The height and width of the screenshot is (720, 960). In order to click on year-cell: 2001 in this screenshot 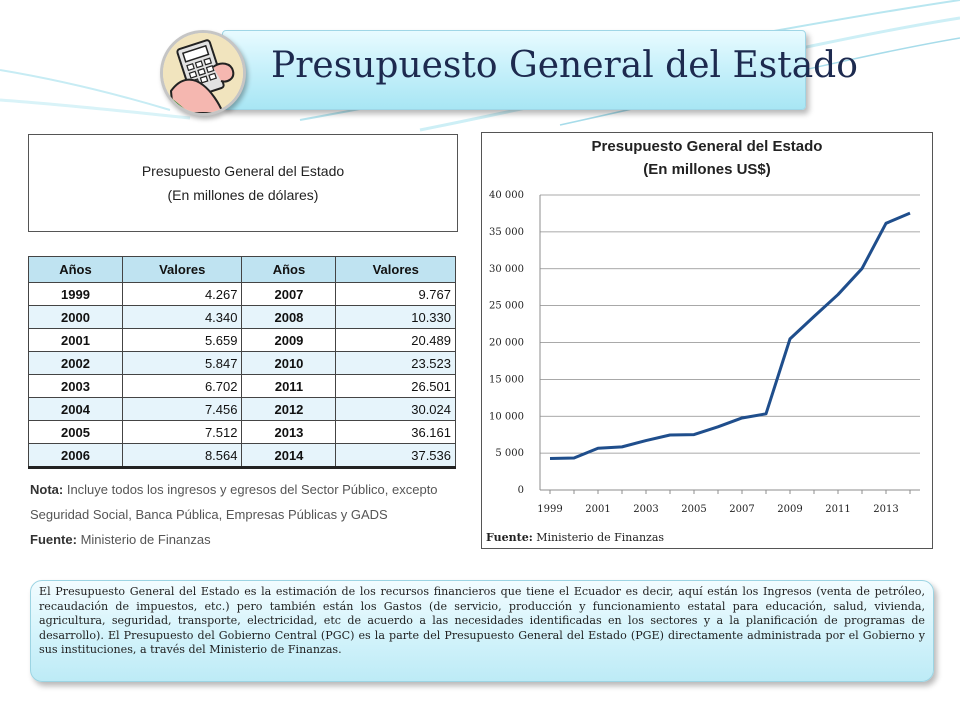, I will do `click(75, 340)`.